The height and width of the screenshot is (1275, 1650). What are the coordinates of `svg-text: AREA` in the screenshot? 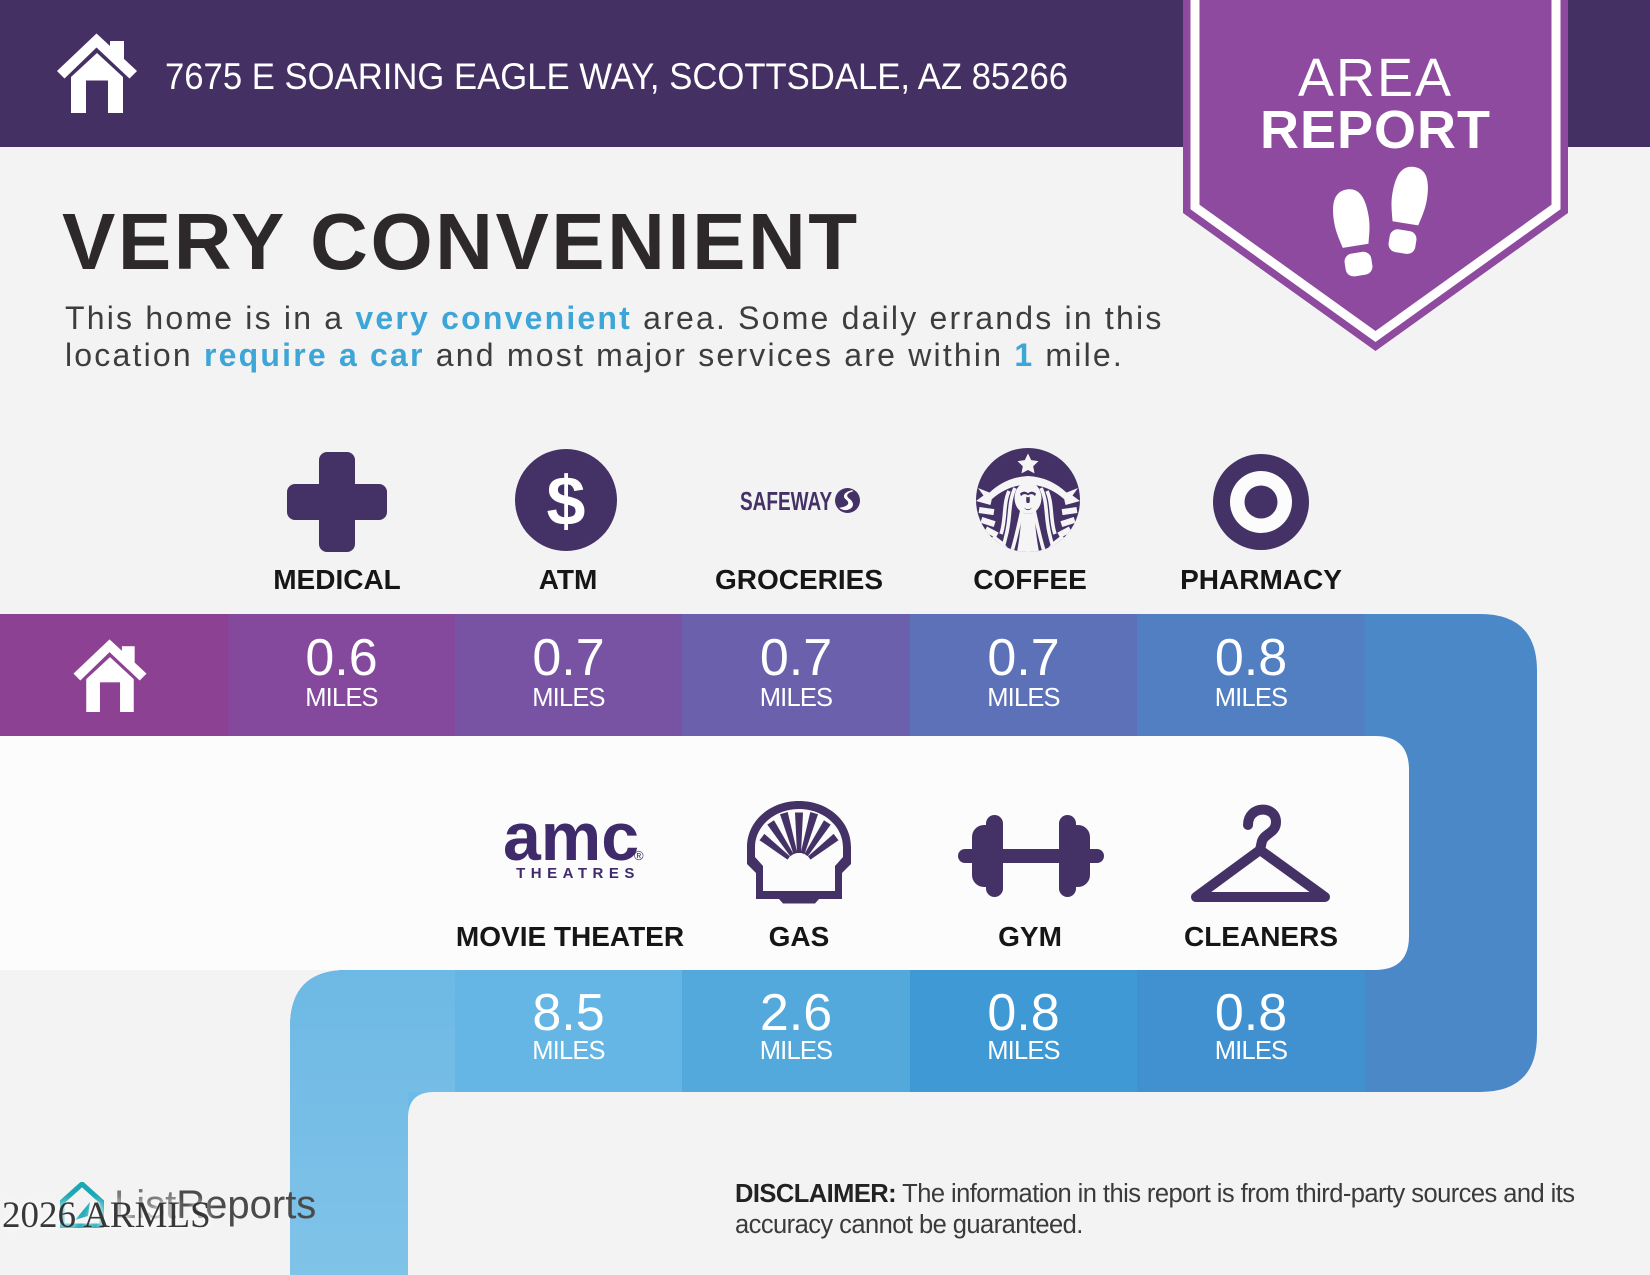 It's located at (1375, 78).